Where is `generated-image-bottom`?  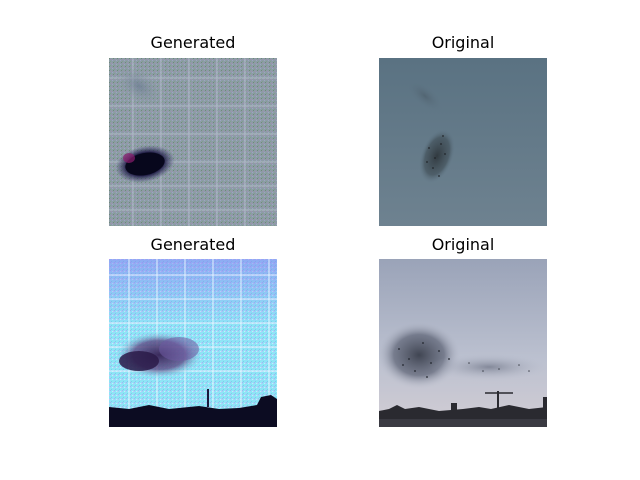 generated-image-bottom is located at coordinates (193, 343).